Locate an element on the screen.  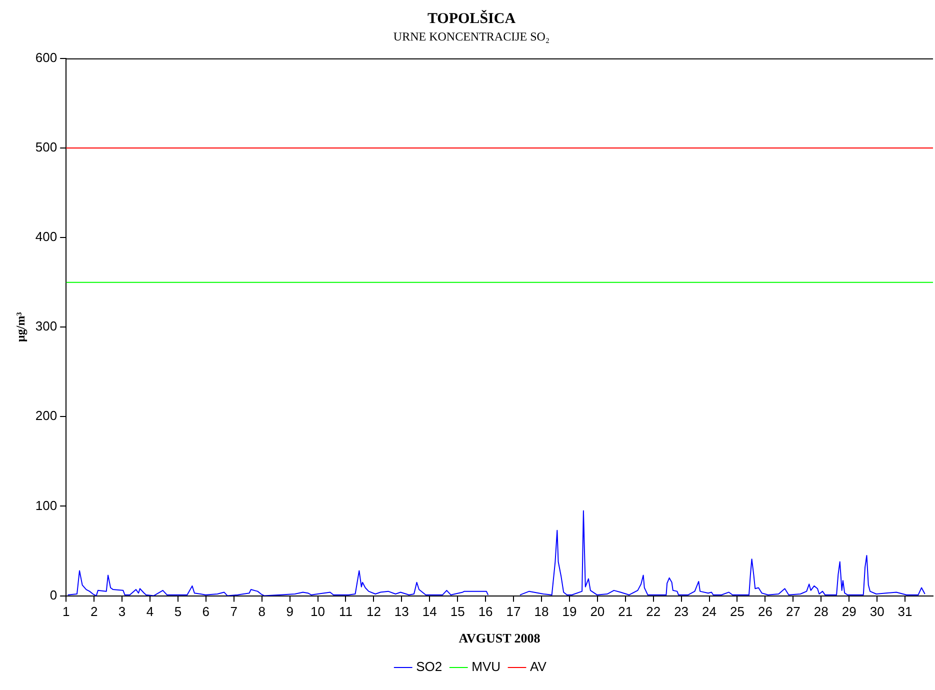
x-tick-label: 31 is located at coordinates (905, 612).